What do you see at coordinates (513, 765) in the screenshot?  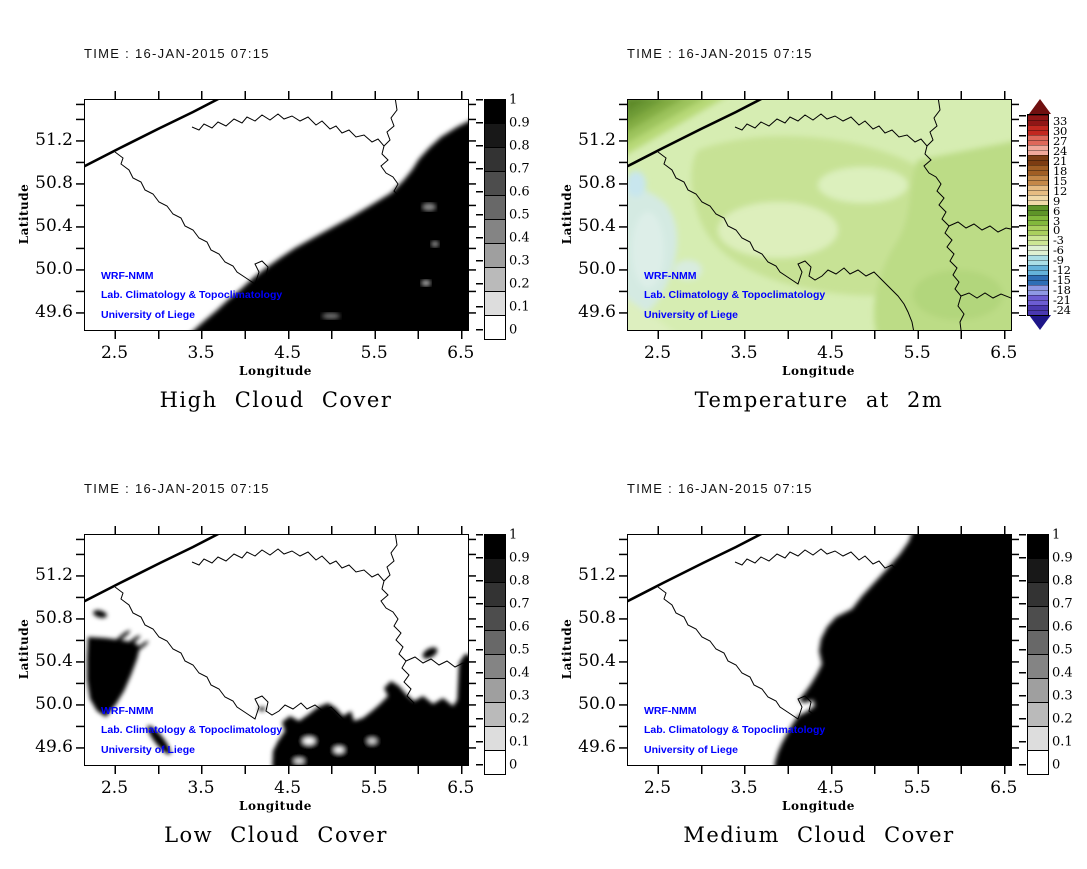 I see `colorbar-tick-label: 0` at bounding box center [513, 765].